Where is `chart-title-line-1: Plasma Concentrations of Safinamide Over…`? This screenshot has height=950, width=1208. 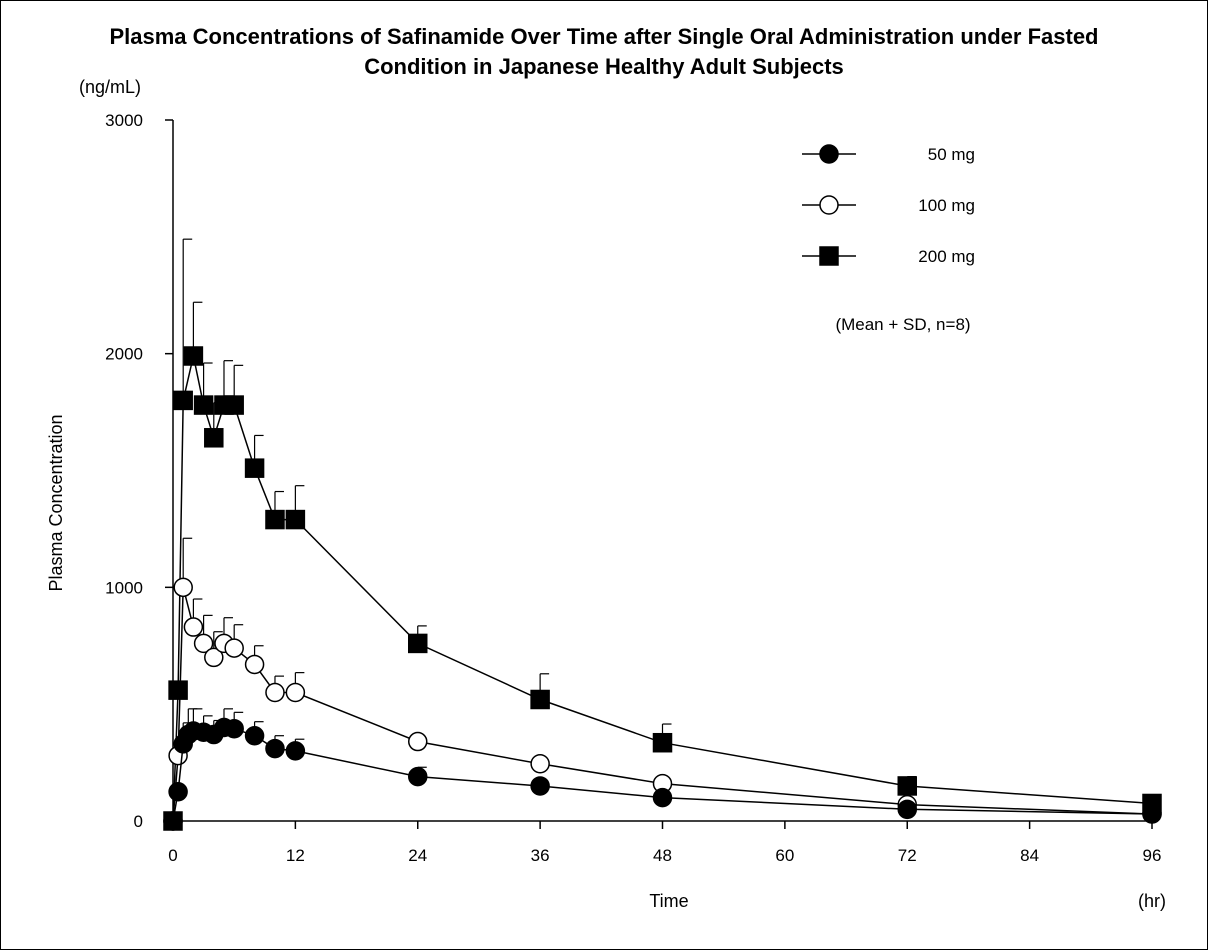
chart-title-line-1: Plasma Concentrations of Safinamide Over… is located at coordinates (604, 36).